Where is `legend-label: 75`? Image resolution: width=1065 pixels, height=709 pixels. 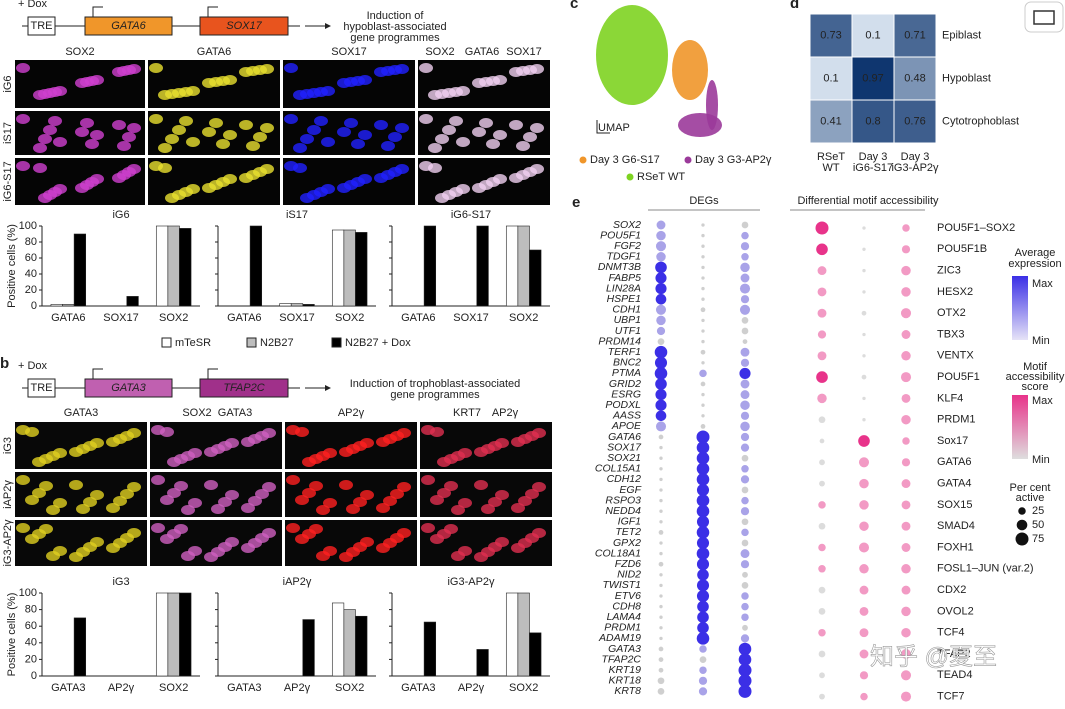 legend-label: 75 is located at coordinates (1038, 539).